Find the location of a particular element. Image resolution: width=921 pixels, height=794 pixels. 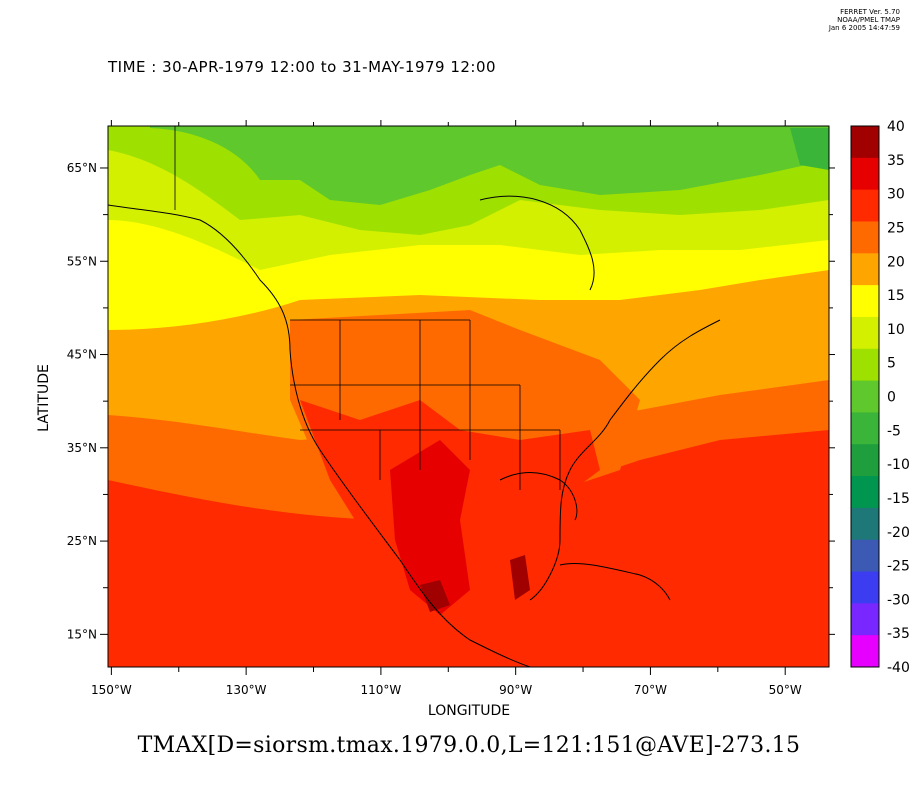

colorbar-label: -10 is located at coordinates (898, 465).